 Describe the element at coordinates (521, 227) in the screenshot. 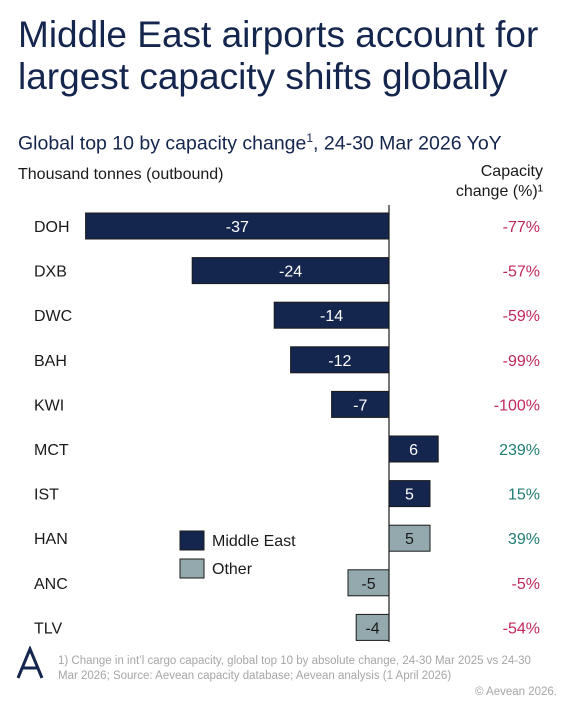

I see `pct-change-value: -77%` at that location.